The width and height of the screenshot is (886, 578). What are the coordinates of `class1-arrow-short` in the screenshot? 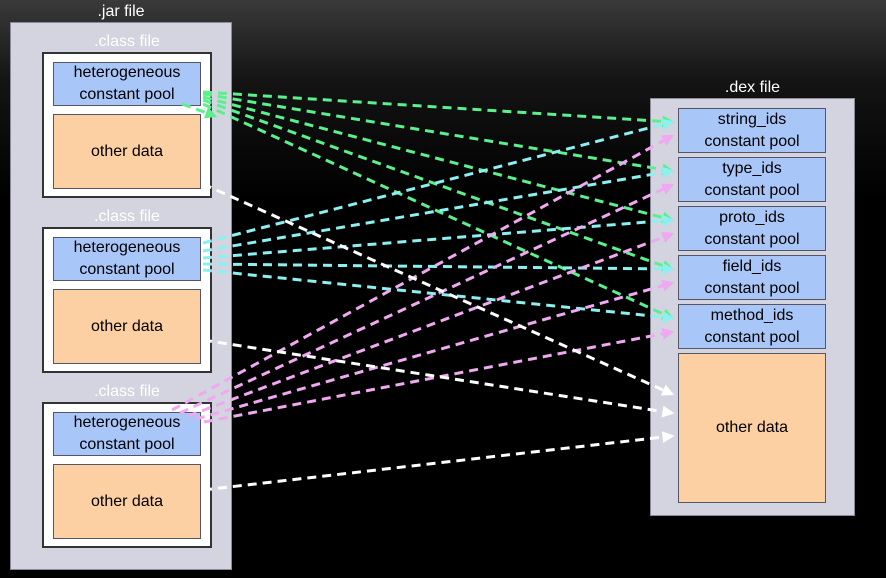 It's located at (199, 110).